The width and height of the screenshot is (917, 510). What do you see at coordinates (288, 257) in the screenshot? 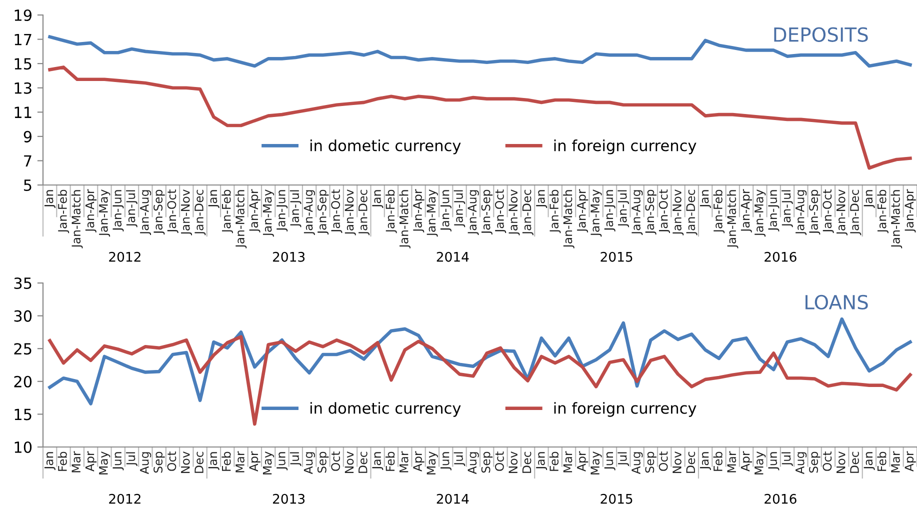
I see `text: 2013` at bounding box center [288, 257].